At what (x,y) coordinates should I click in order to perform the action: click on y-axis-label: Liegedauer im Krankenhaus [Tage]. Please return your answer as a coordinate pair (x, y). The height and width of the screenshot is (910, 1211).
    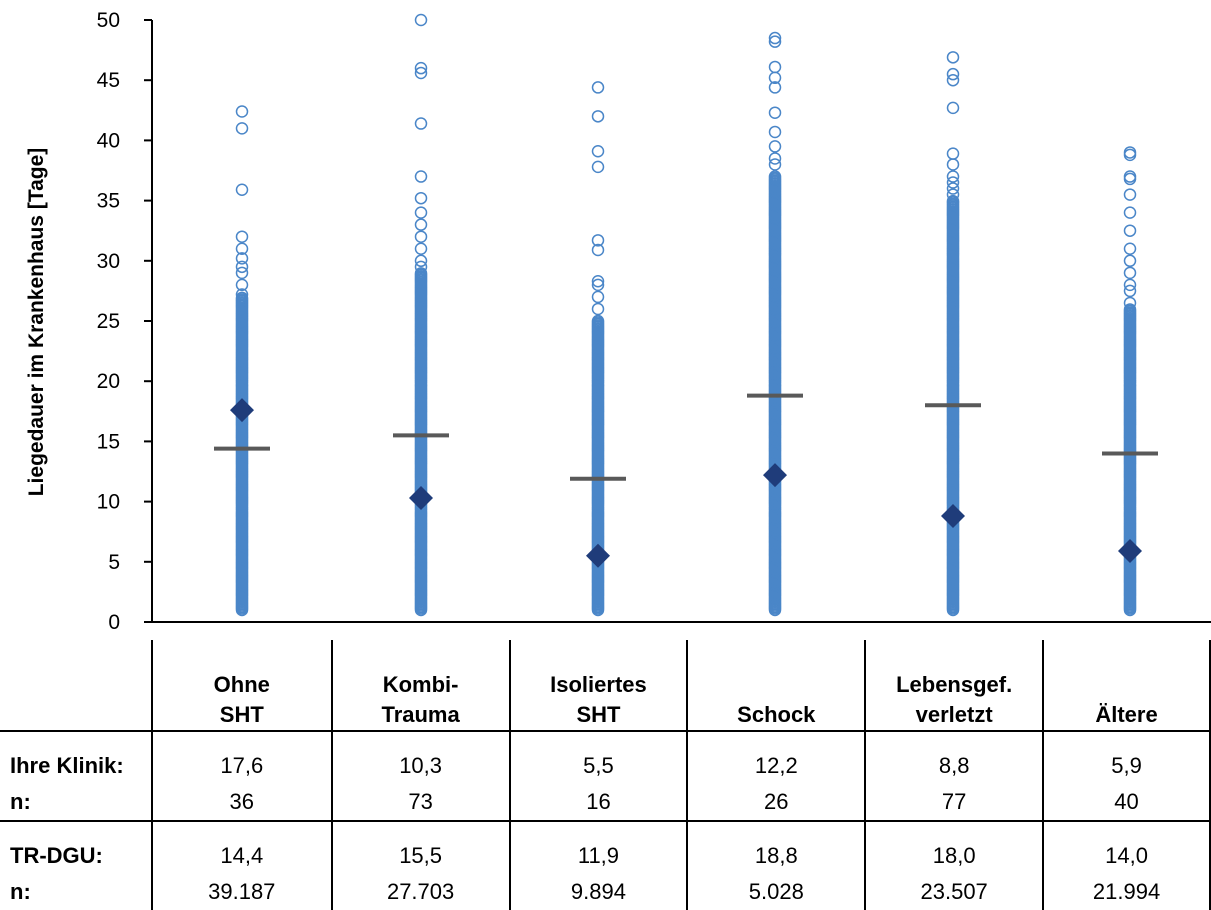
    Looking at the image, I should click on (36, 322).